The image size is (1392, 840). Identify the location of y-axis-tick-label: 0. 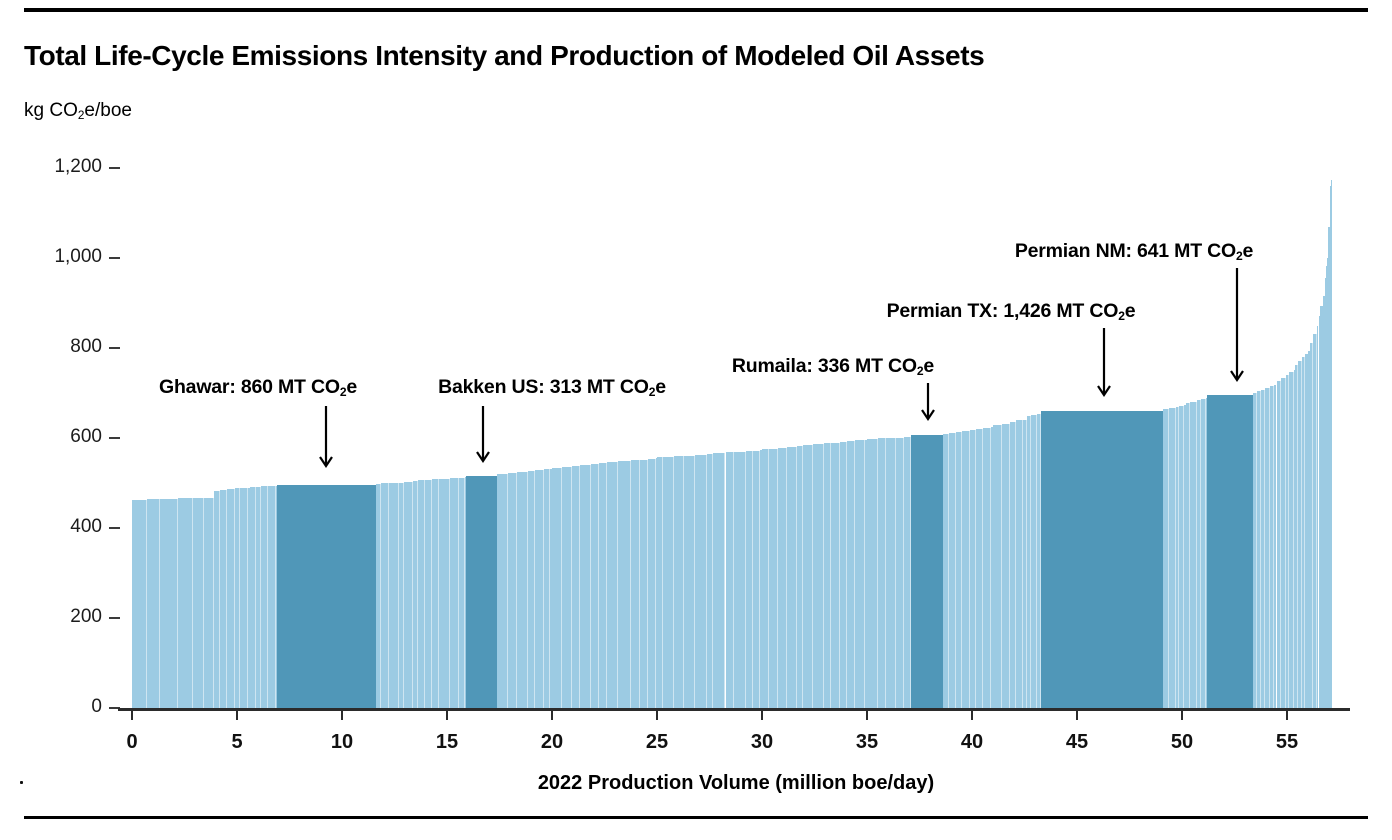
(96, 706).